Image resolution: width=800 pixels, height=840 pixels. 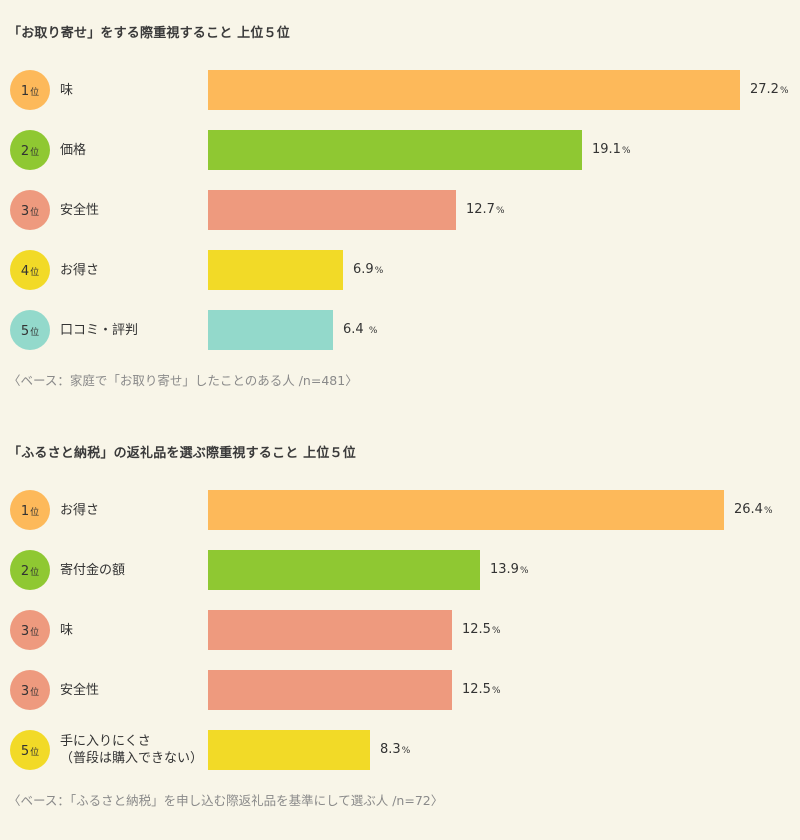 I want to click on value-number: 6.4, so click(x=355, y=329).